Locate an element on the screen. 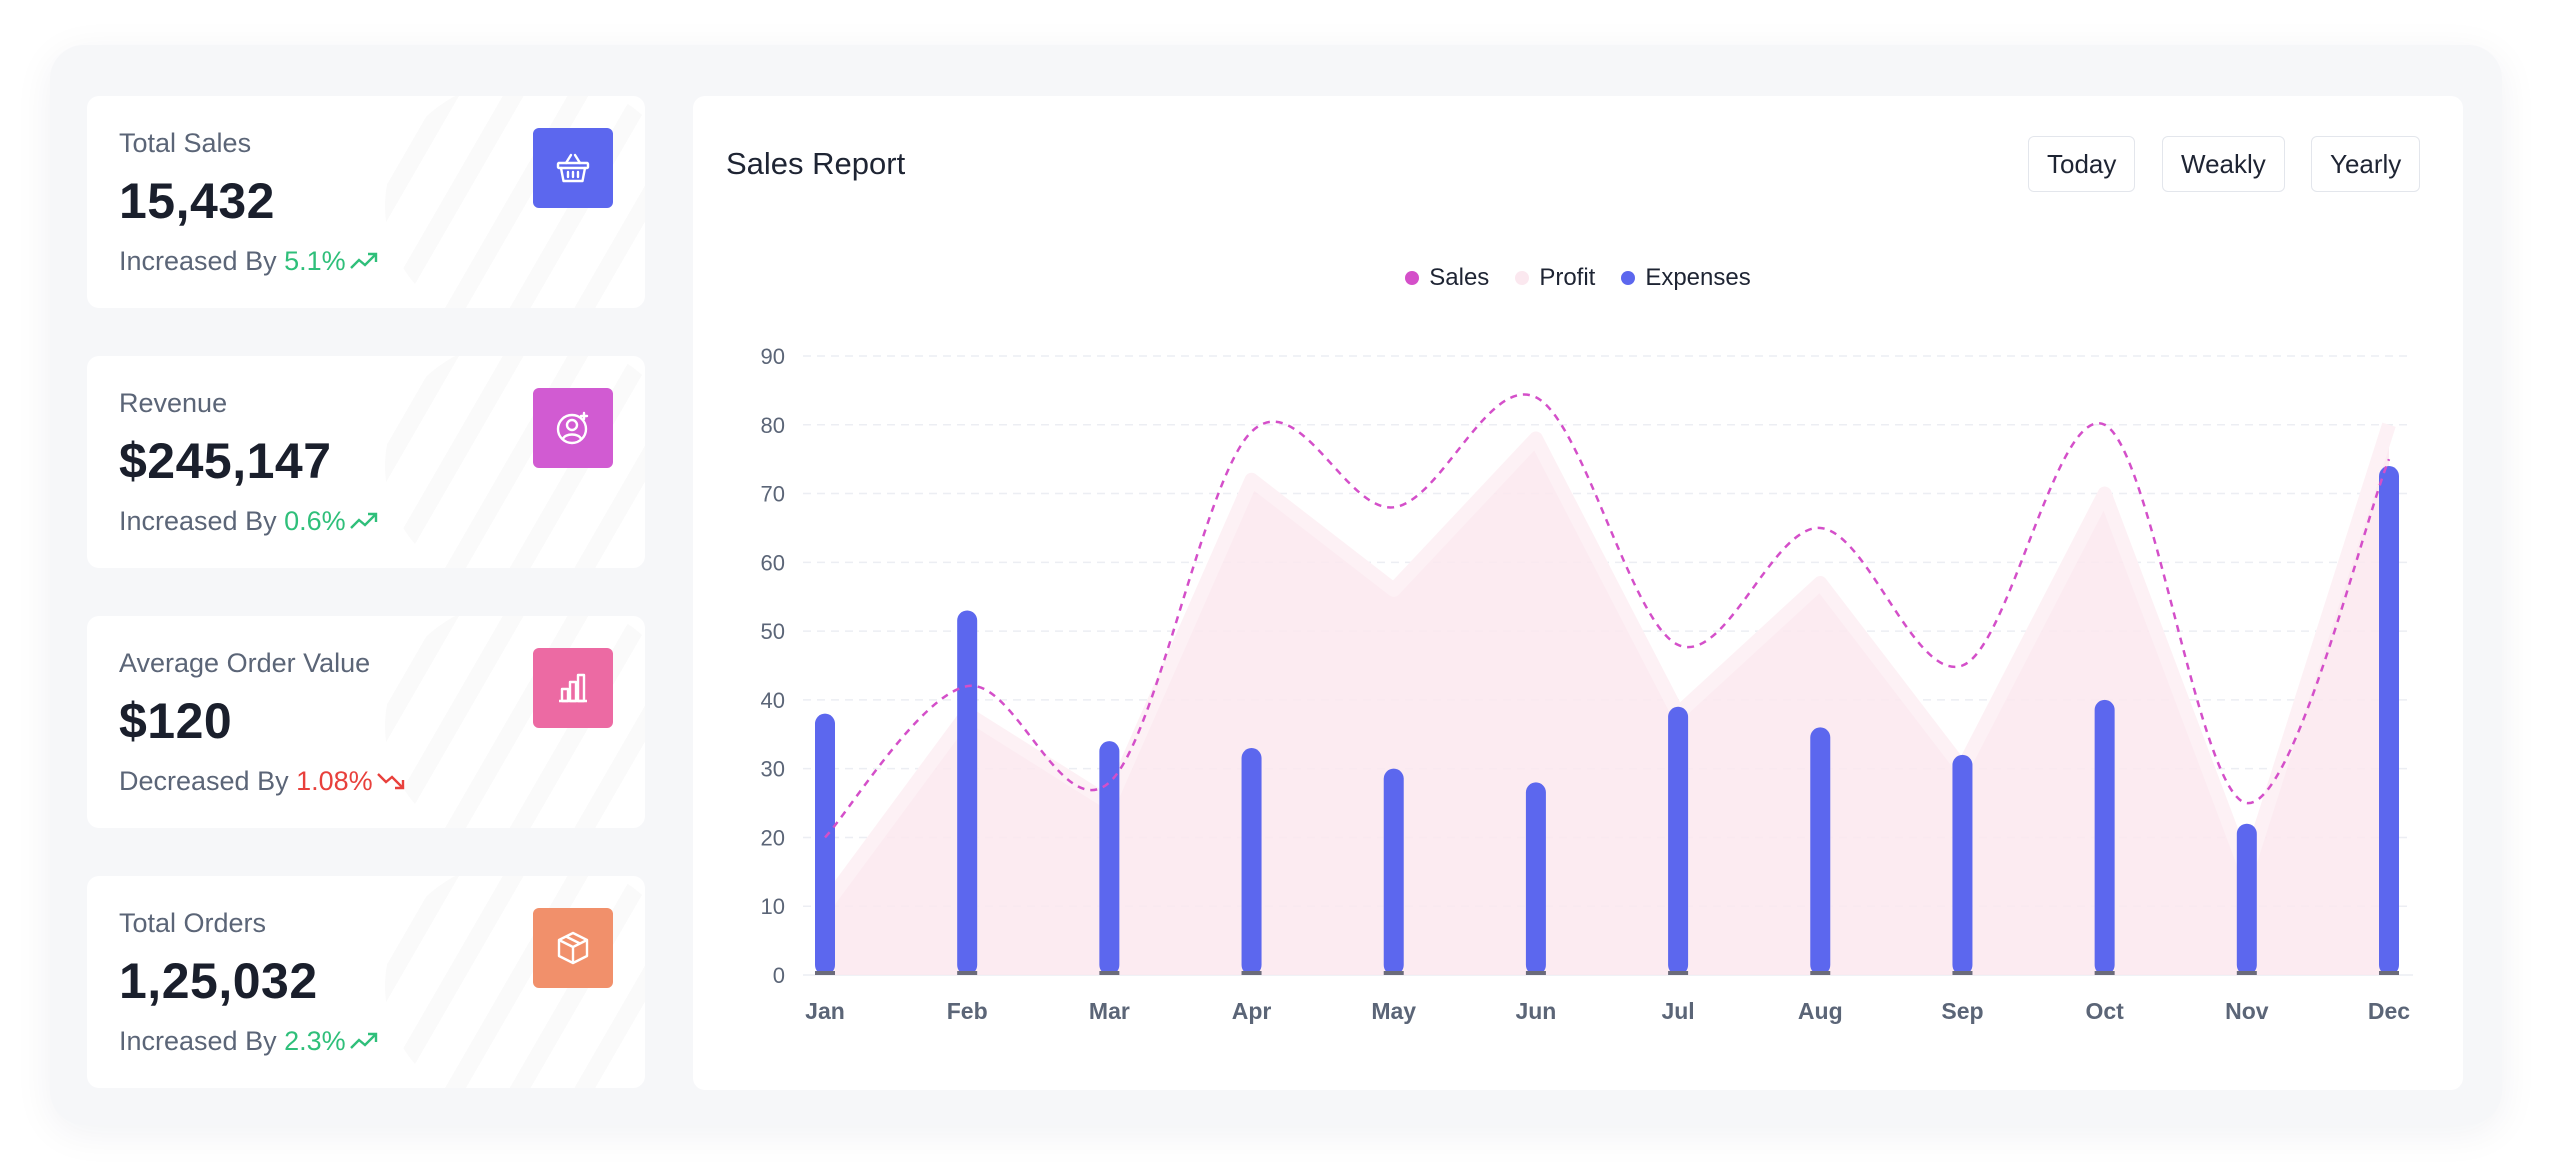 The image size is (2552, 1174). stat-value: 1,25,032 is located at coordinates (218, 981).